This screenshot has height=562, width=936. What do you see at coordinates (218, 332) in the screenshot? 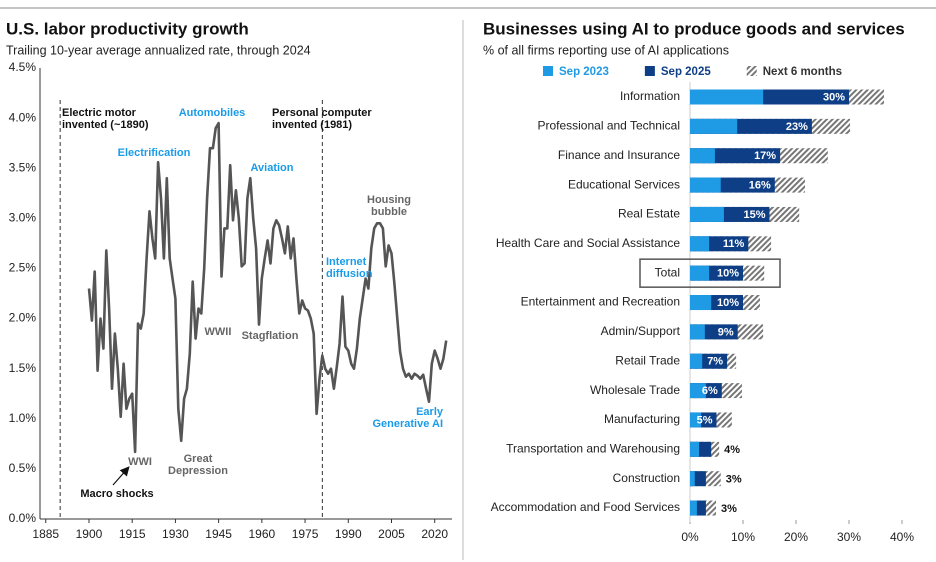
I see `annotation: WWII` at bounding box center [218, 332].